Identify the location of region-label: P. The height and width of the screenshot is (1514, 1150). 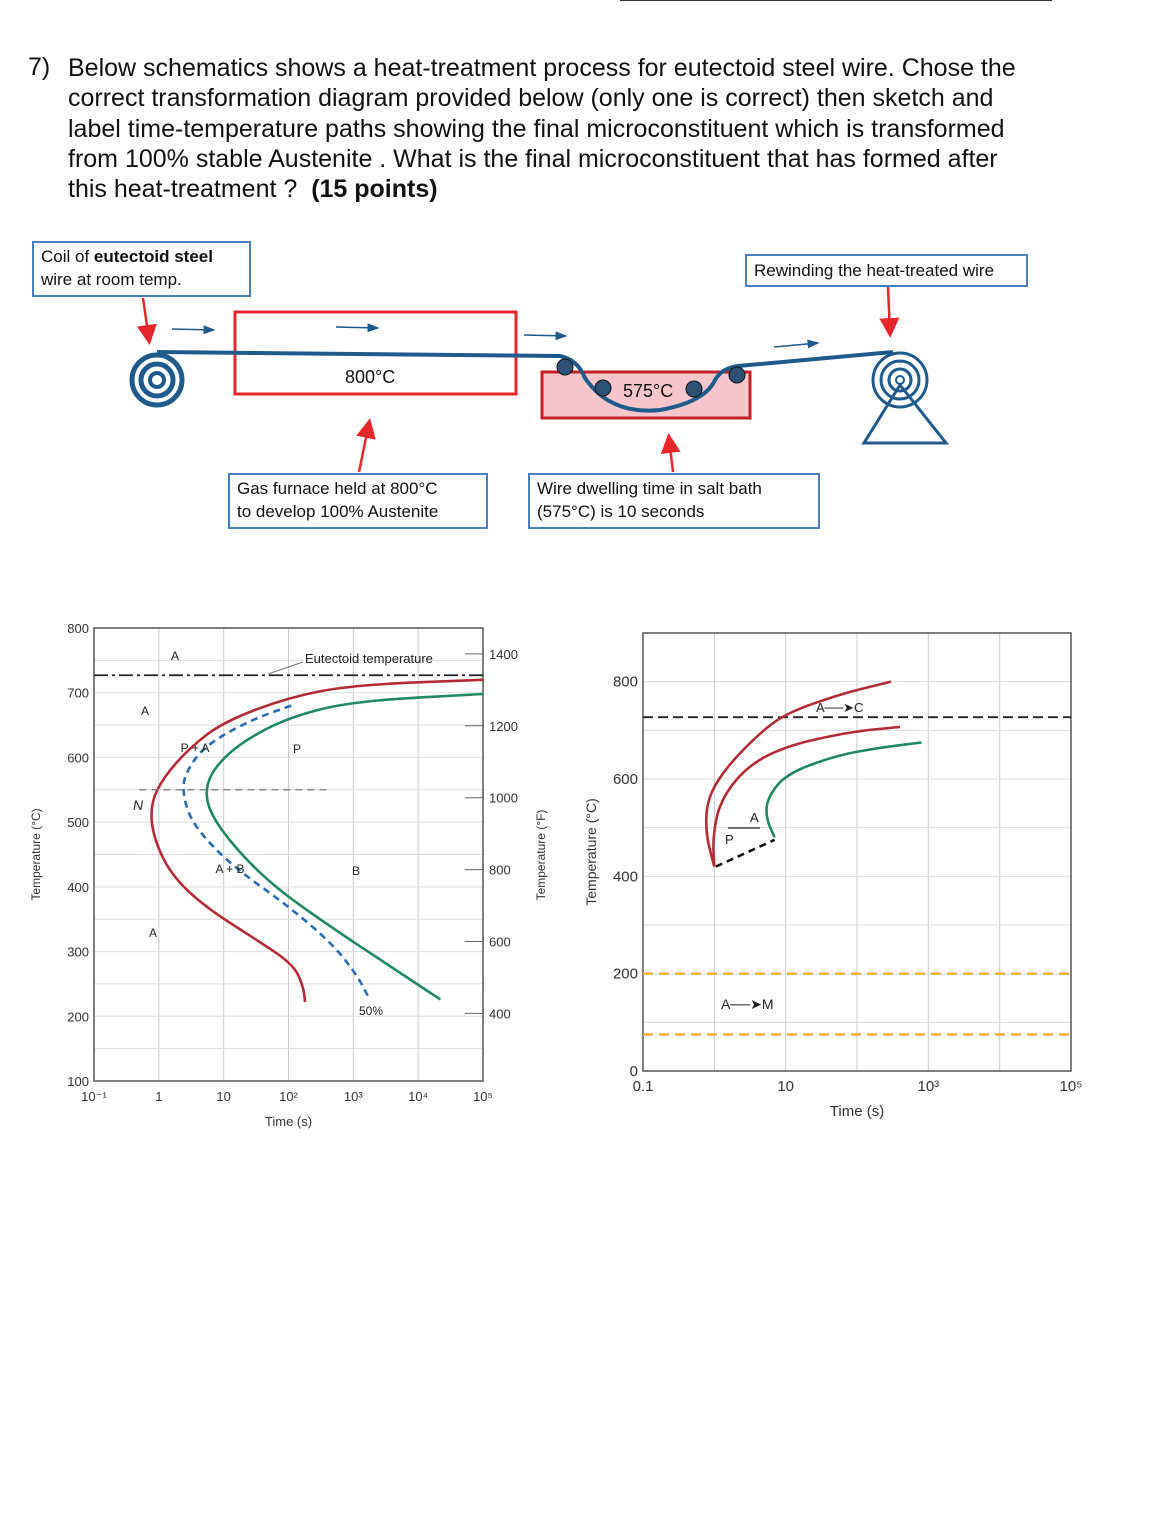
(297, 749).